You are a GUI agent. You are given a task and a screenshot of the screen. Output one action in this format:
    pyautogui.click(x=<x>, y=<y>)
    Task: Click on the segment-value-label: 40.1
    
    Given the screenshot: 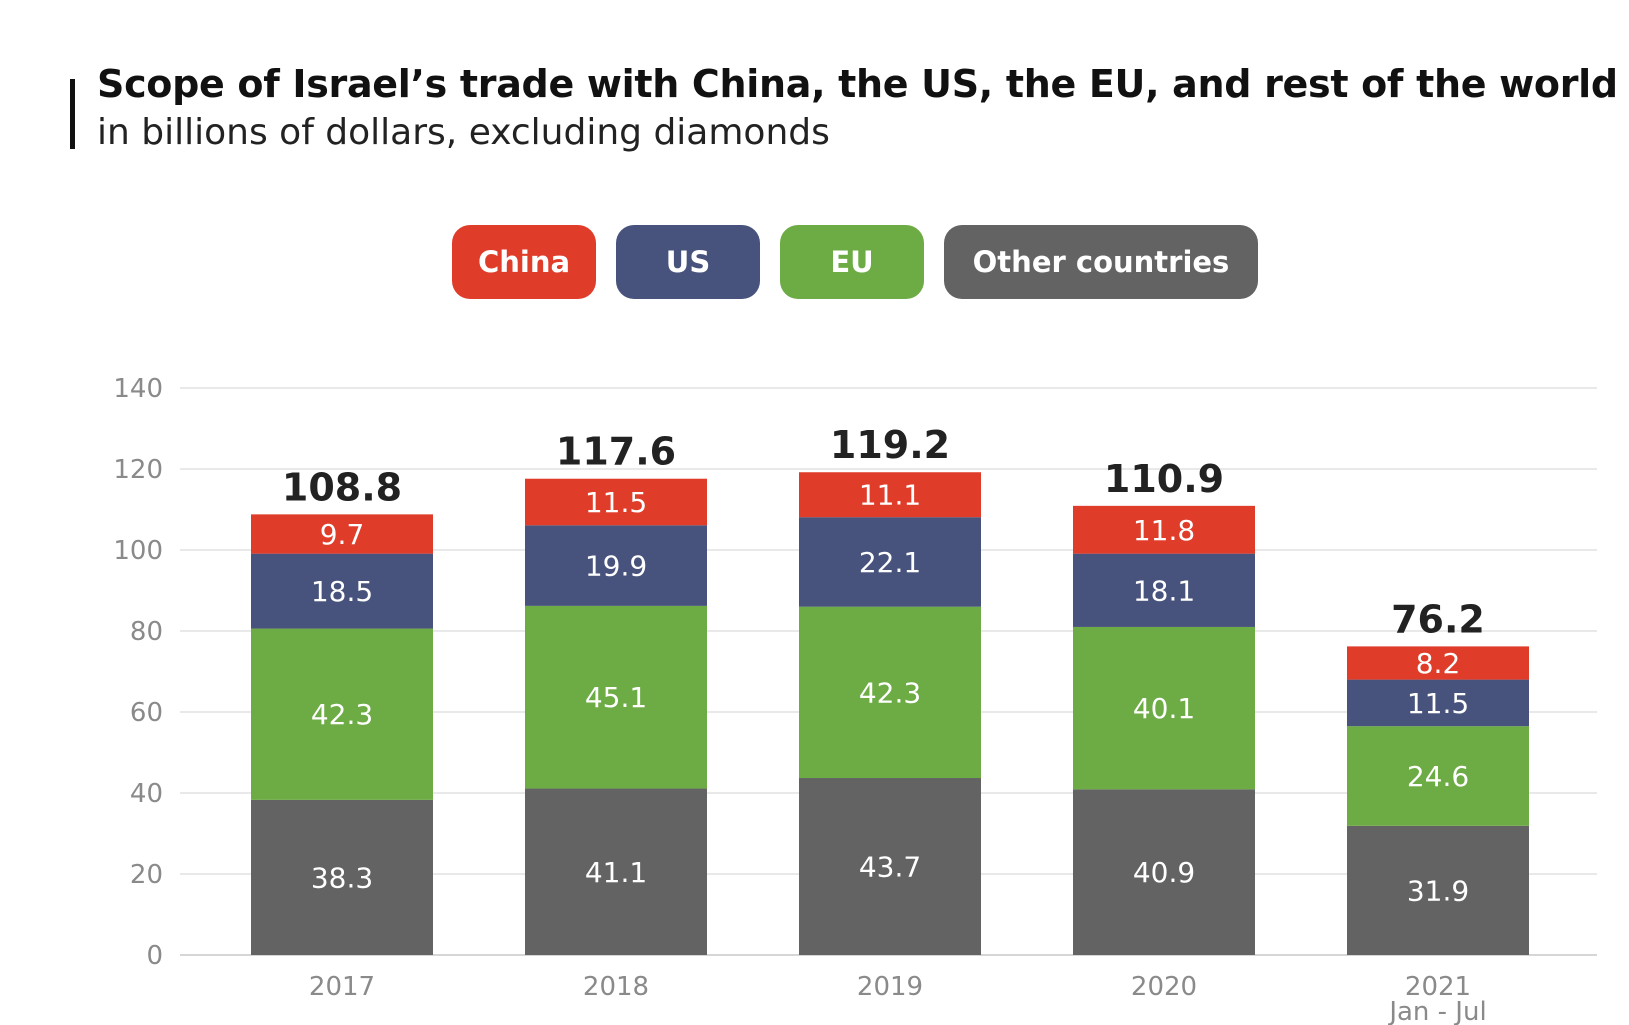 What is the action you would take?
    pyautogui.click(x=1164, y=708)
    